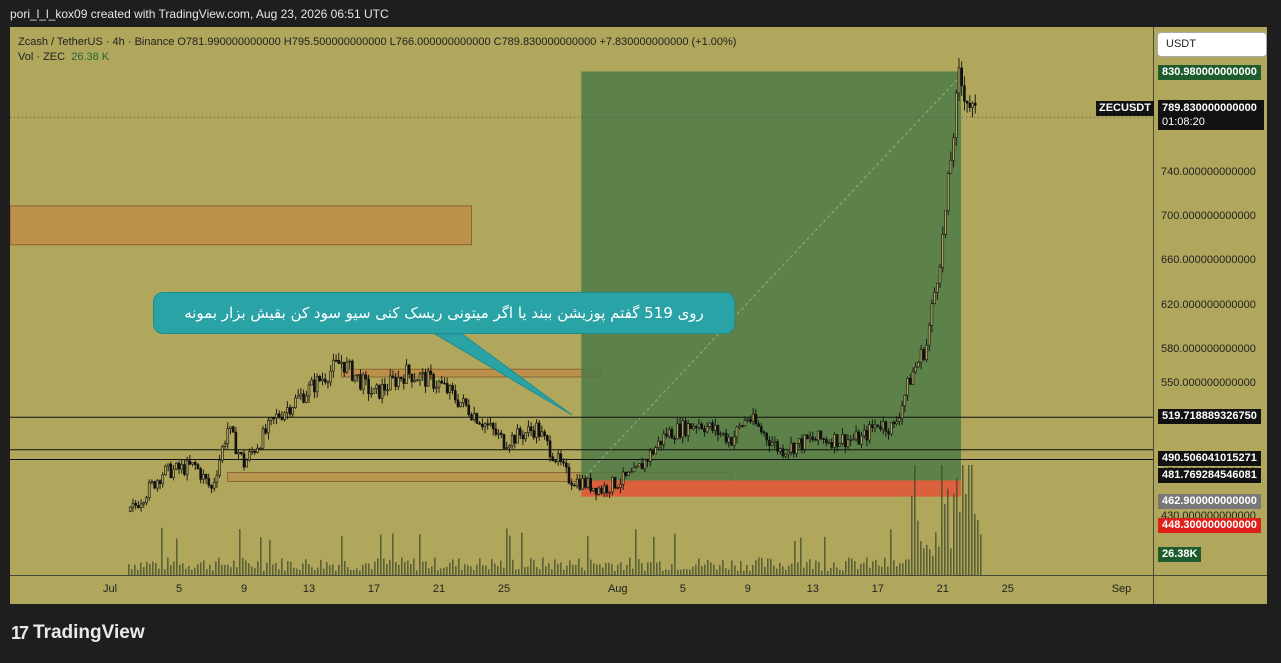 The width and height of the screenshot is (1281, 663). Describe the element at coordinates (1153, 315) in the screenshot. I see `price-axis-divider` at that location.